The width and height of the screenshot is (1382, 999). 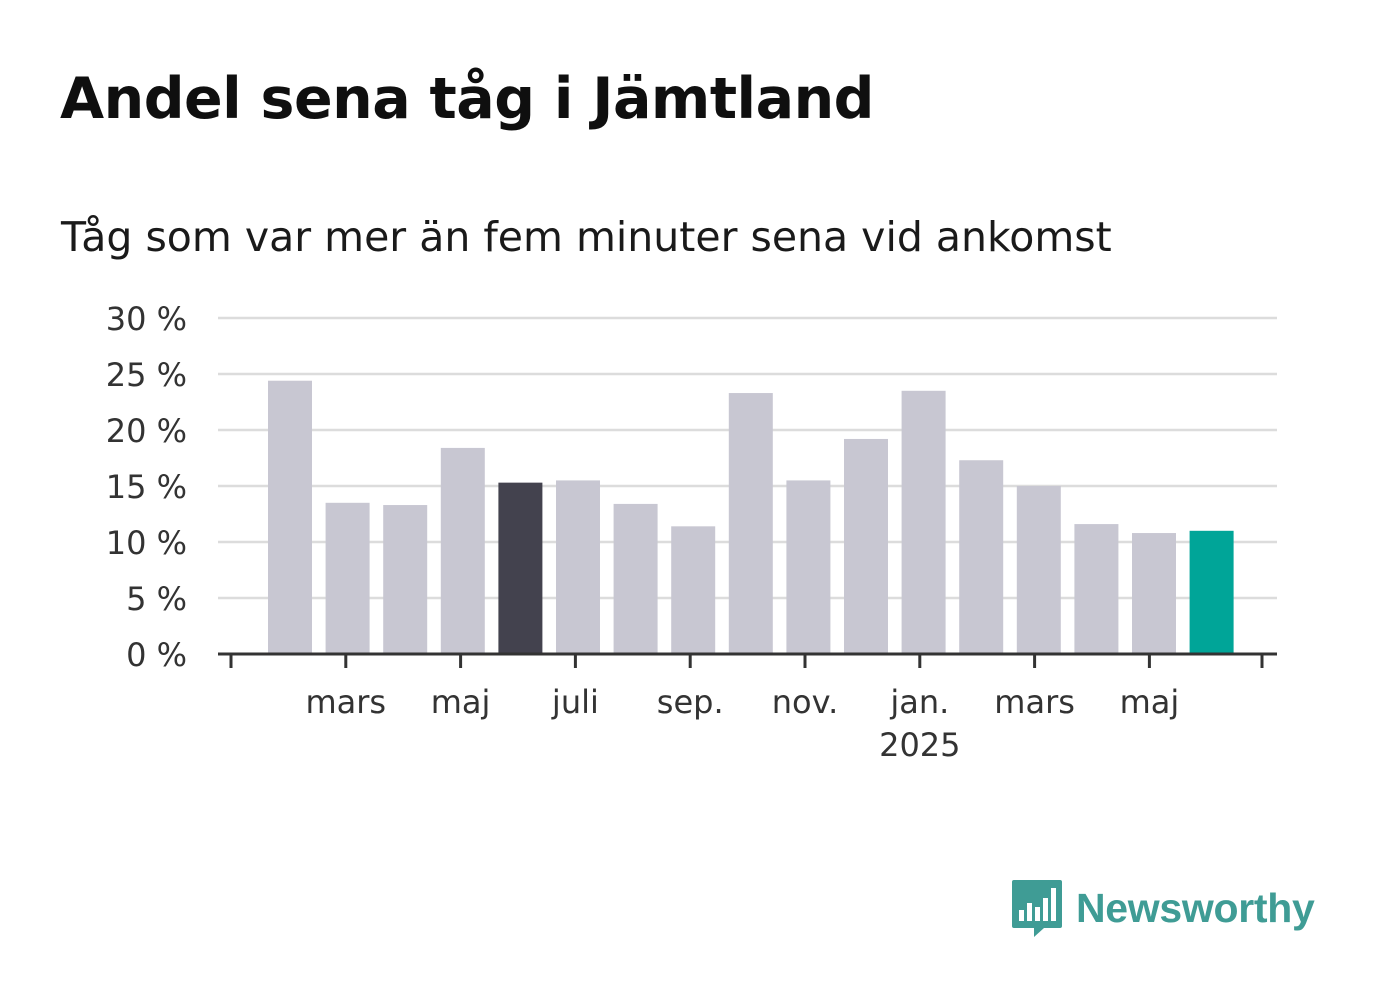 I want to click on x-tick-label: juli, so click(x=575, y=702).